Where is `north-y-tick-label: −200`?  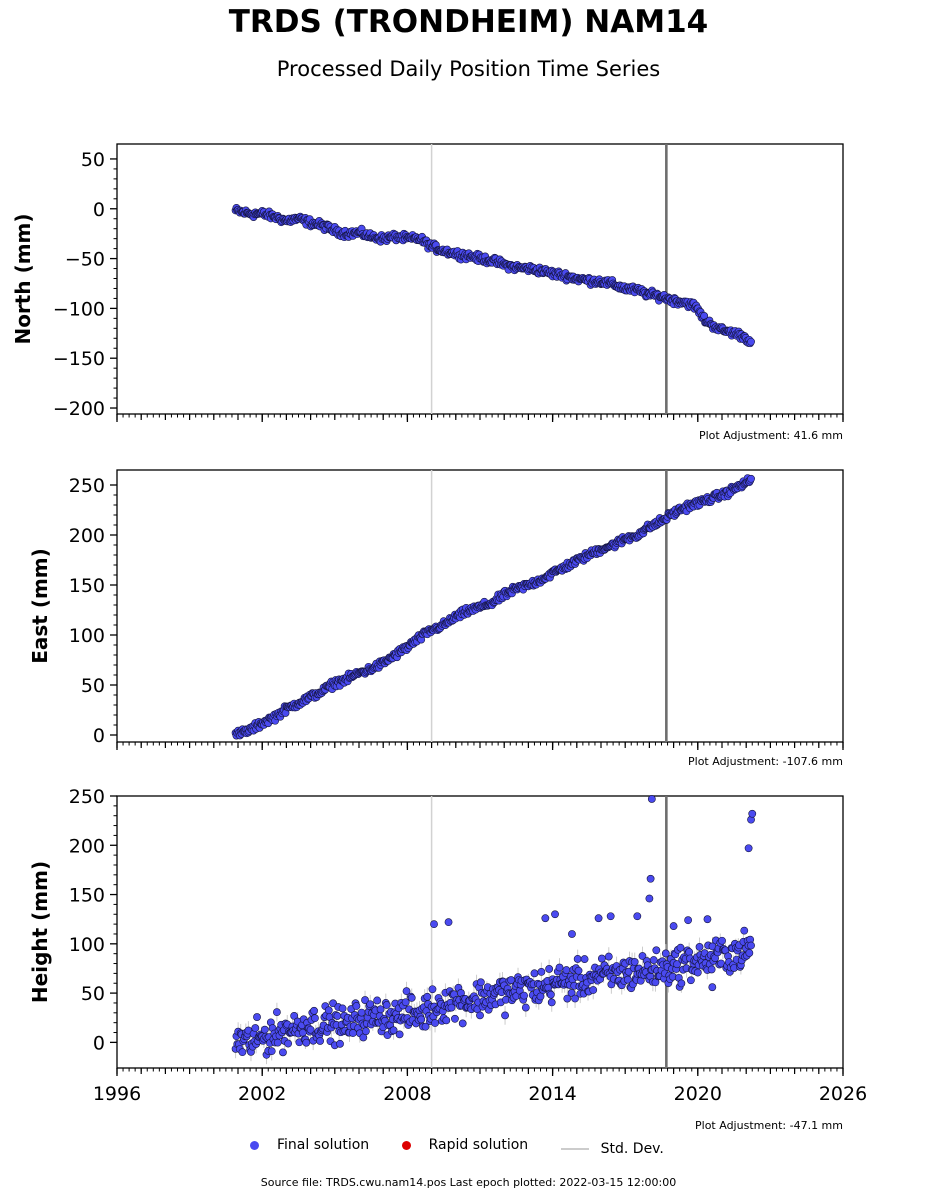 north-y-tick-label: −200 is located at coordinates (79, 409).